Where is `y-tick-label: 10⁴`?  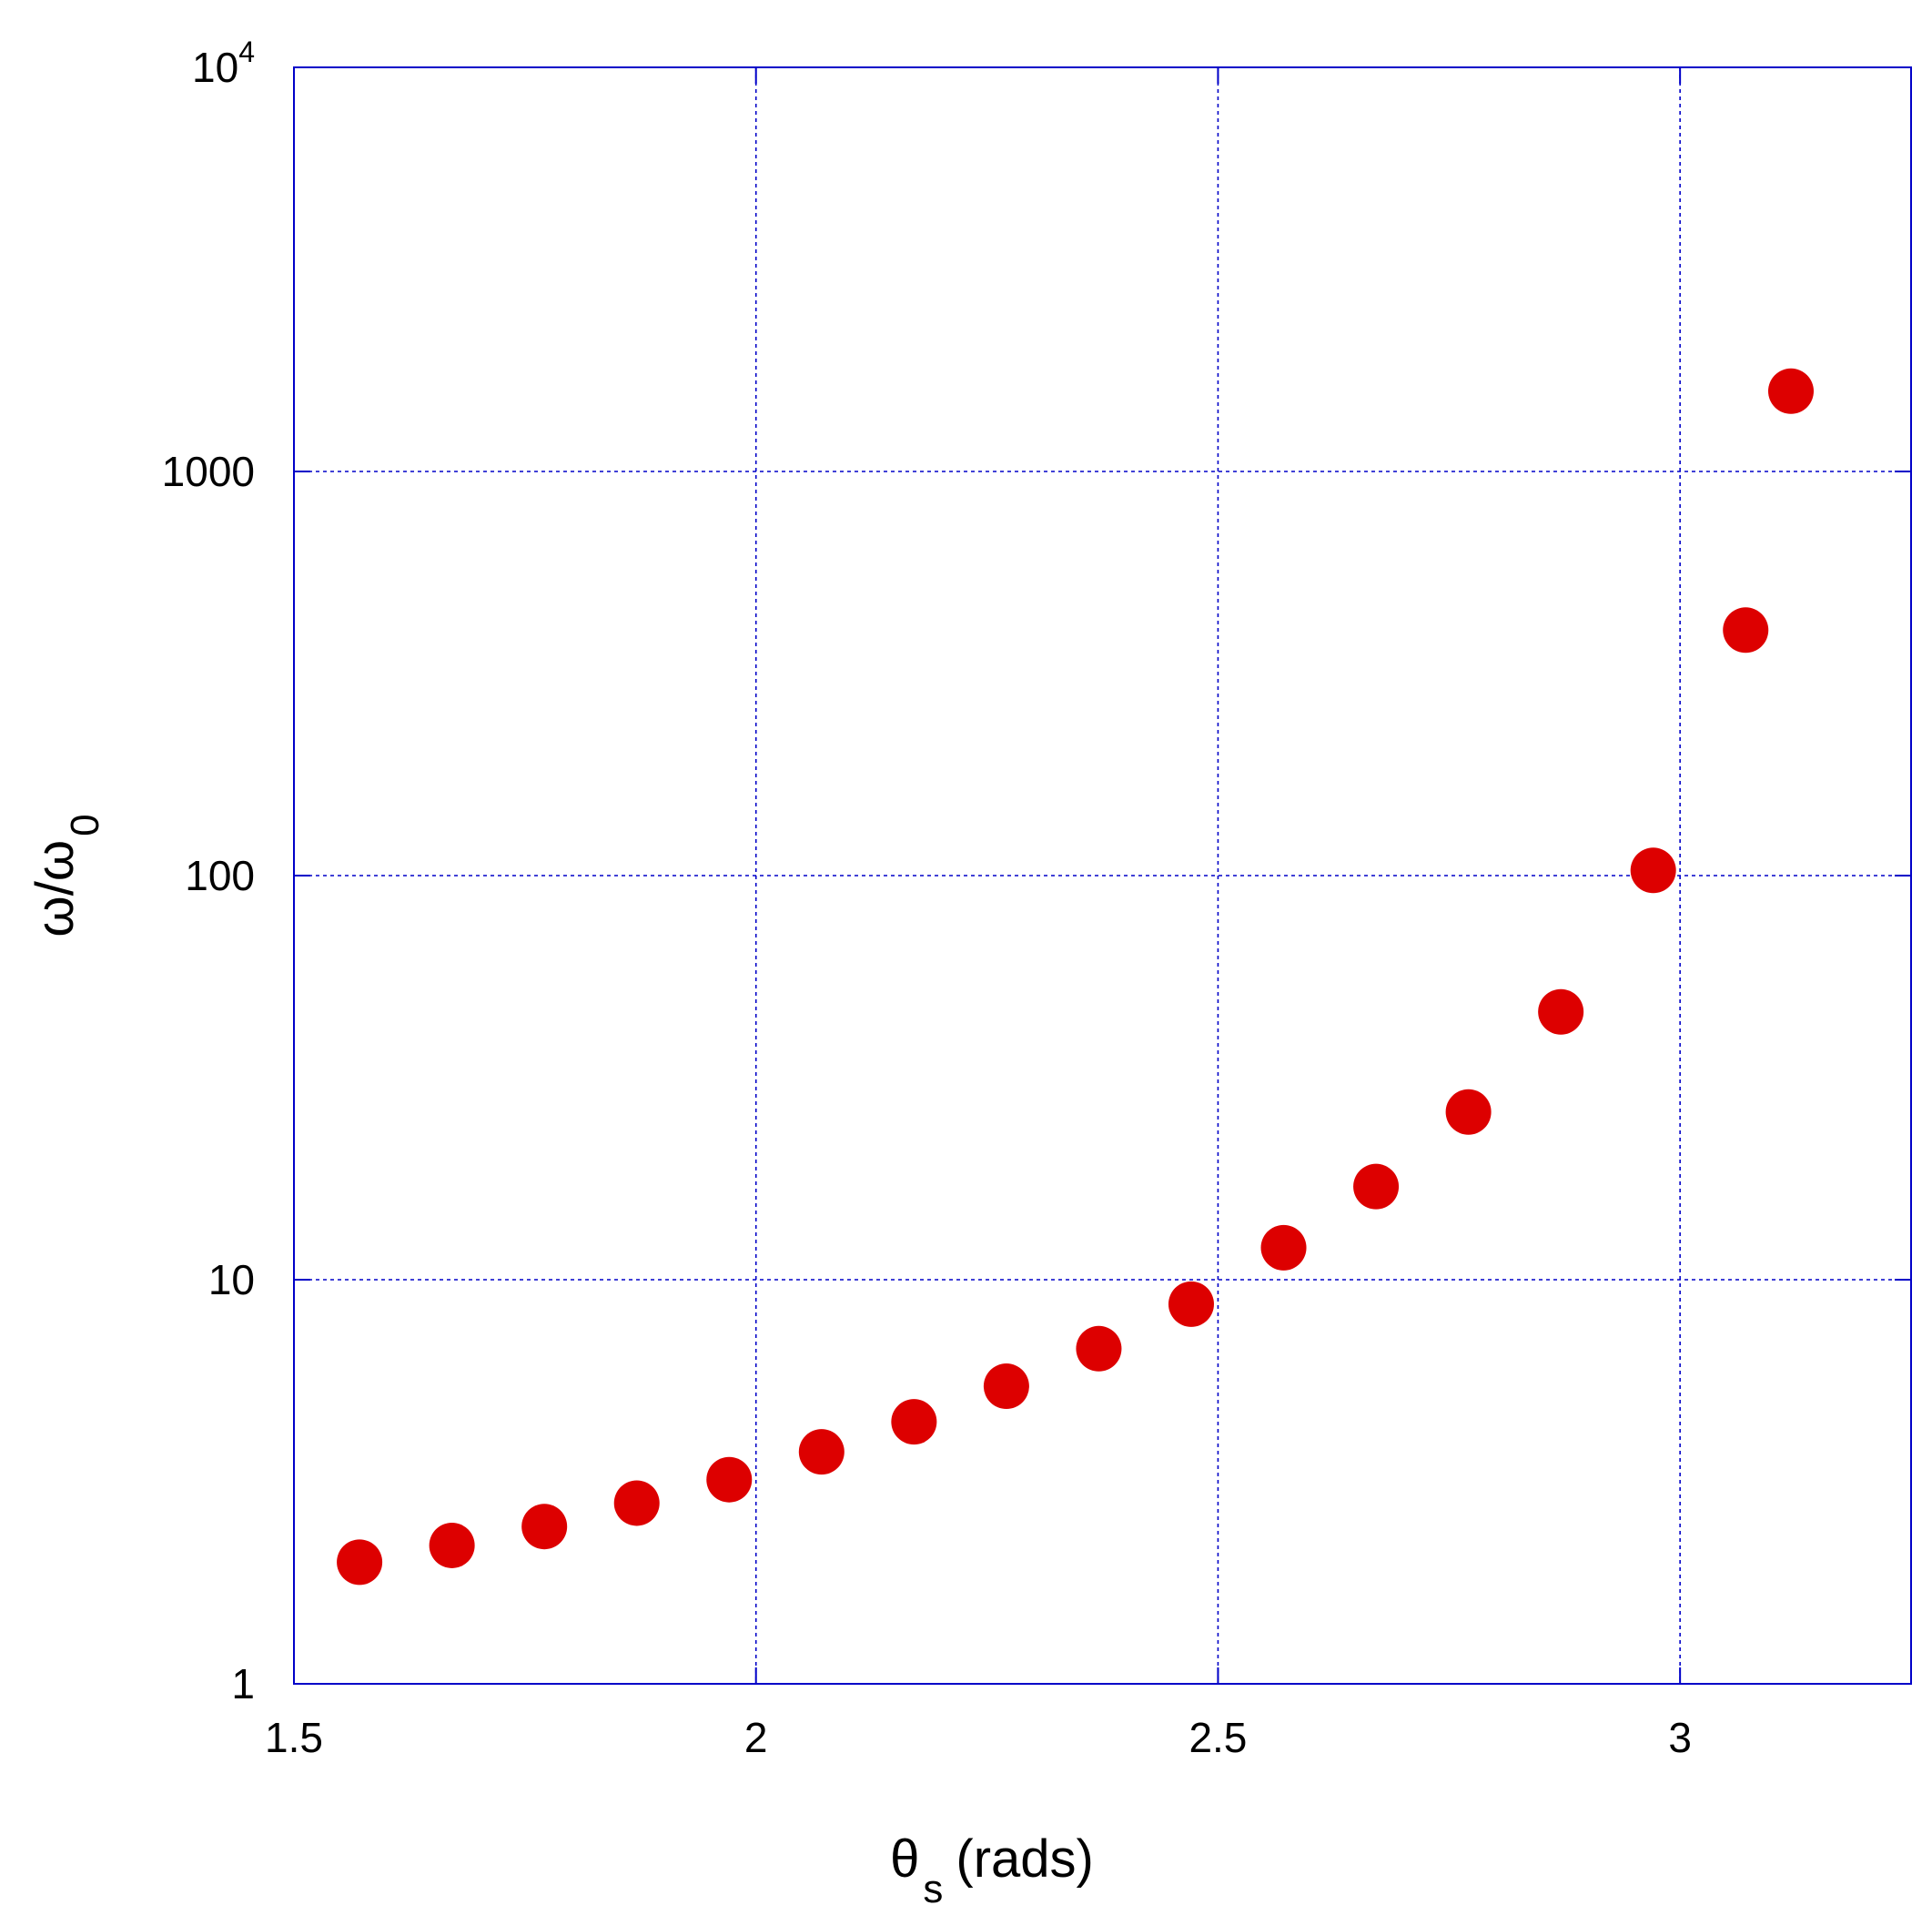
y-tick-label: 10⁴ is located at coordinates (223, 63).